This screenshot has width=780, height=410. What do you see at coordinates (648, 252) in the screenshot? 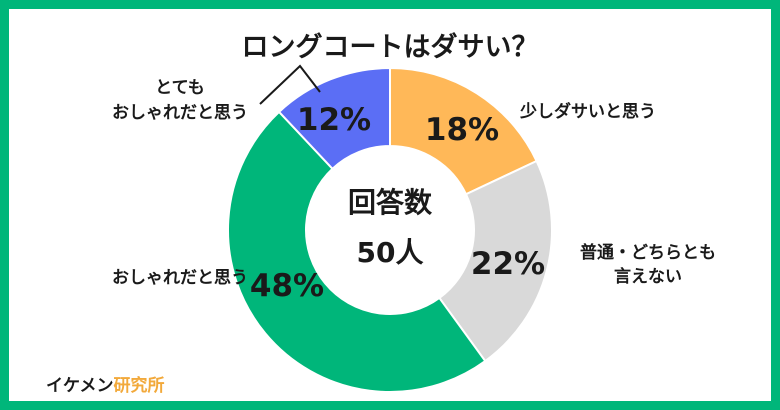
I see `slice-category-label: 普通・どちらとも` at bounding box center [648, 252].